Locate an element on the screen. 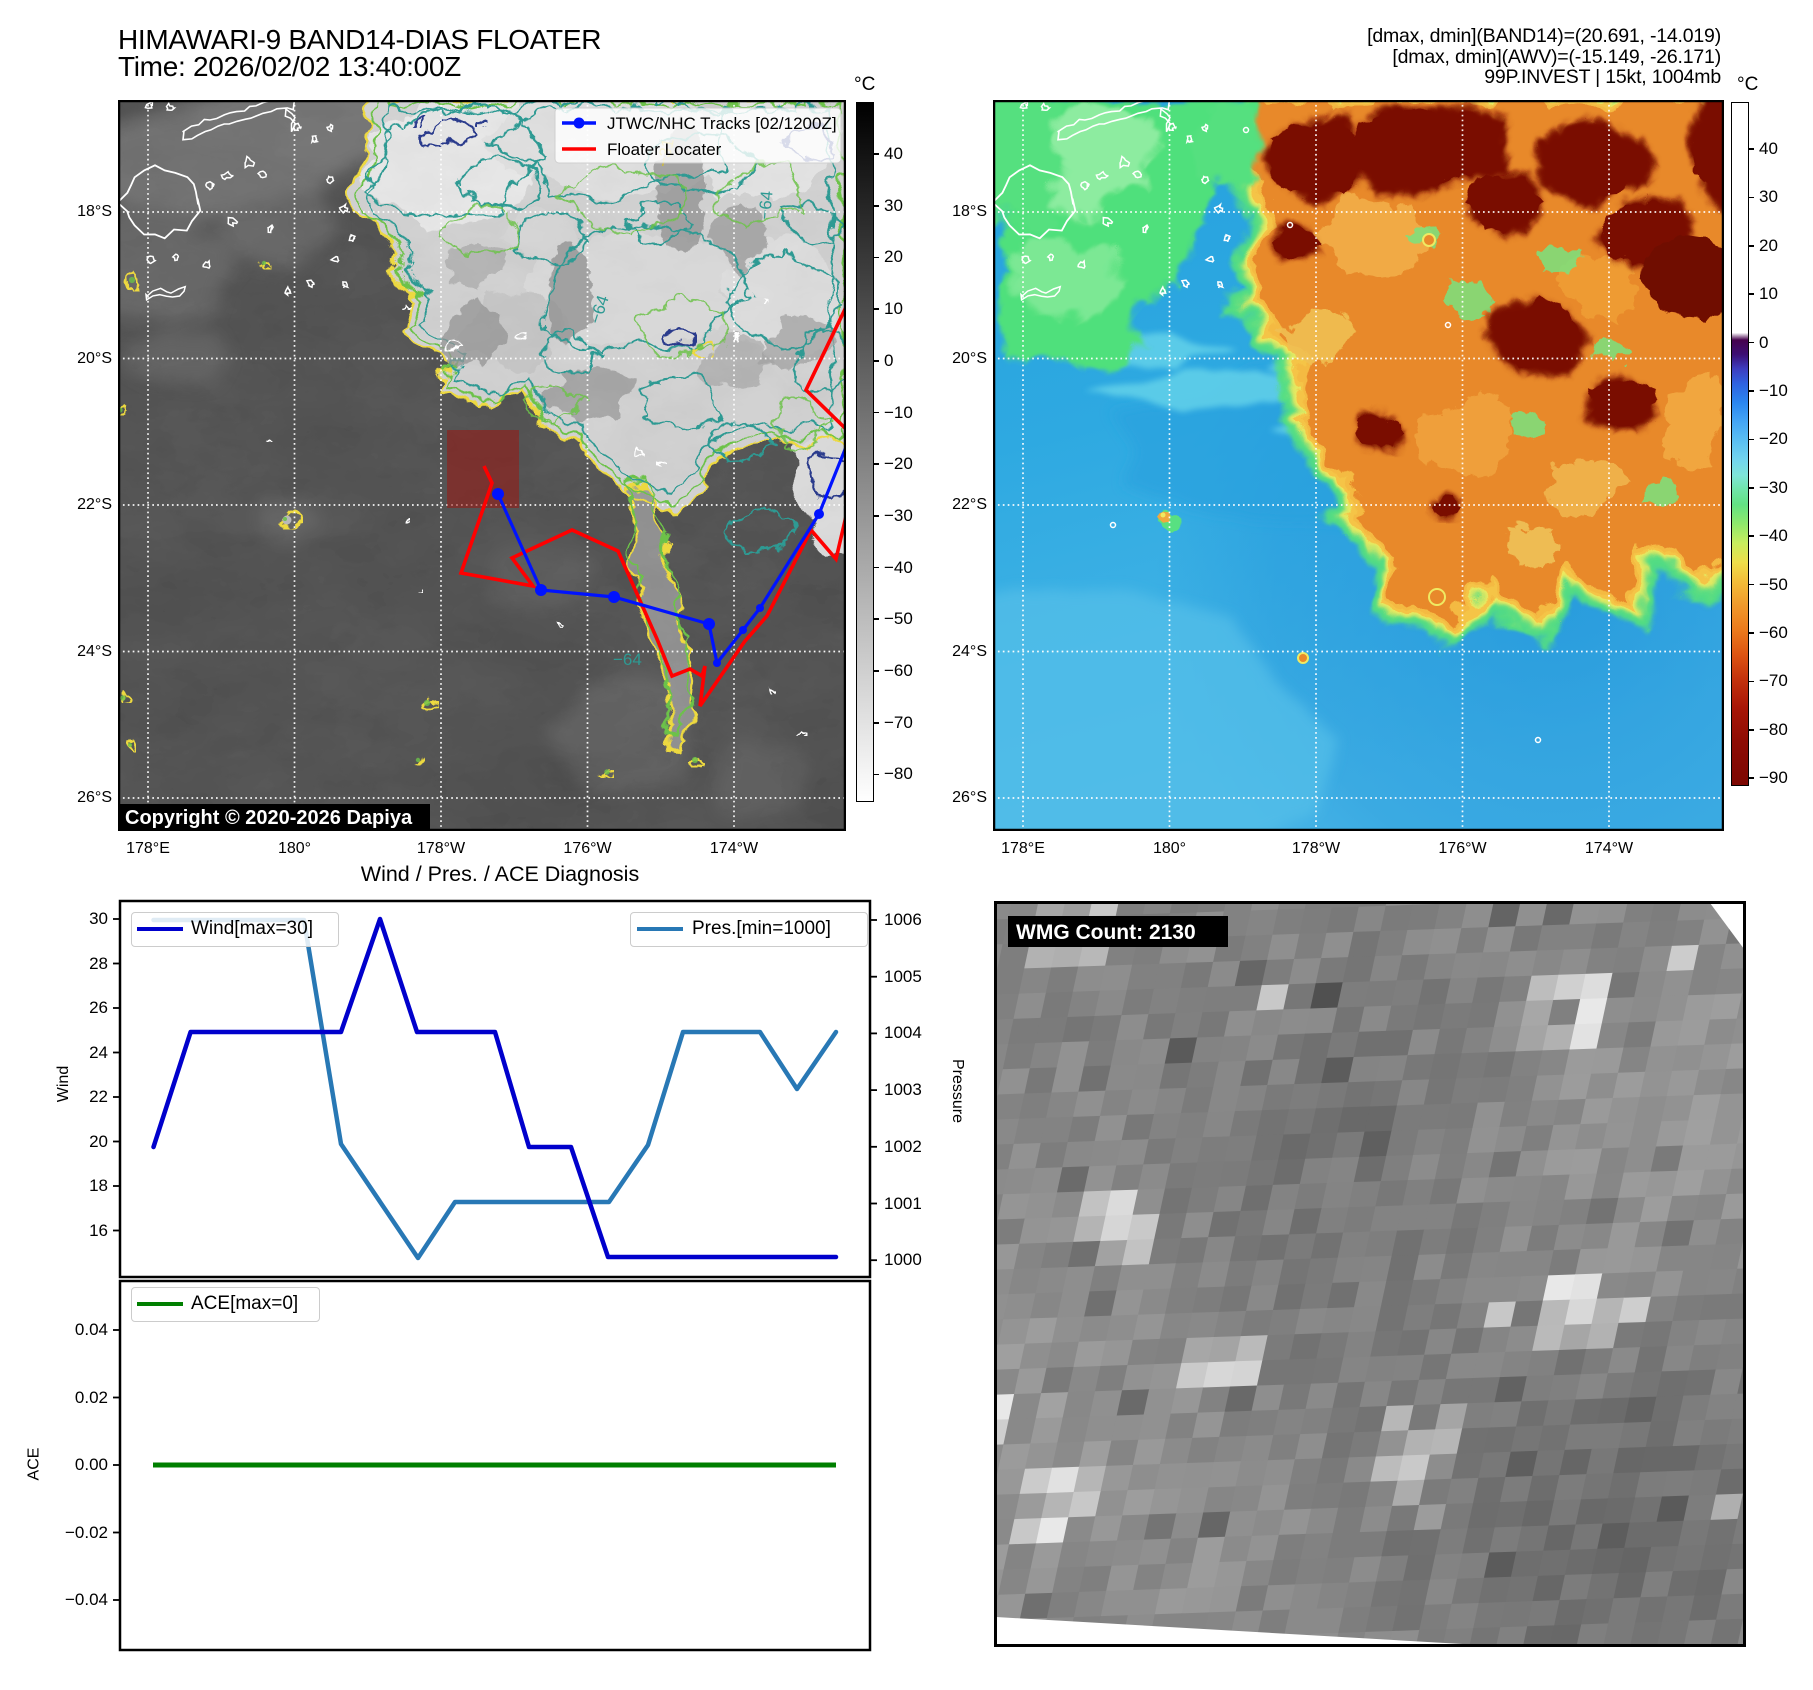  svg-text: Copyright © 2020-2026 Dapiya is located at coordinates (269, 818).